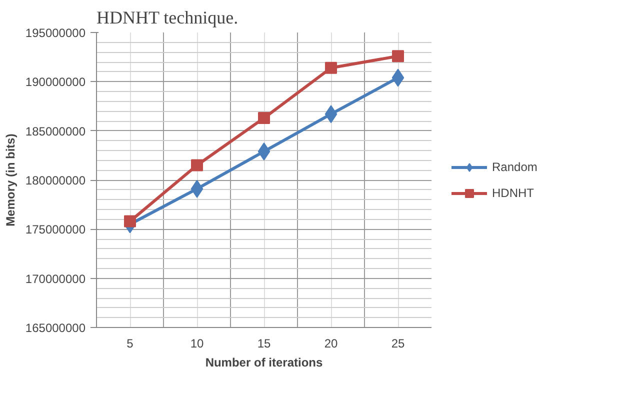 Image resolution: width=628 pixels, height=403 pixels. What do you see at coordinates (10, 180) in the screenshot?
I see `y-axis-title: Memory (in bits)` at bounding box center [10, 180].